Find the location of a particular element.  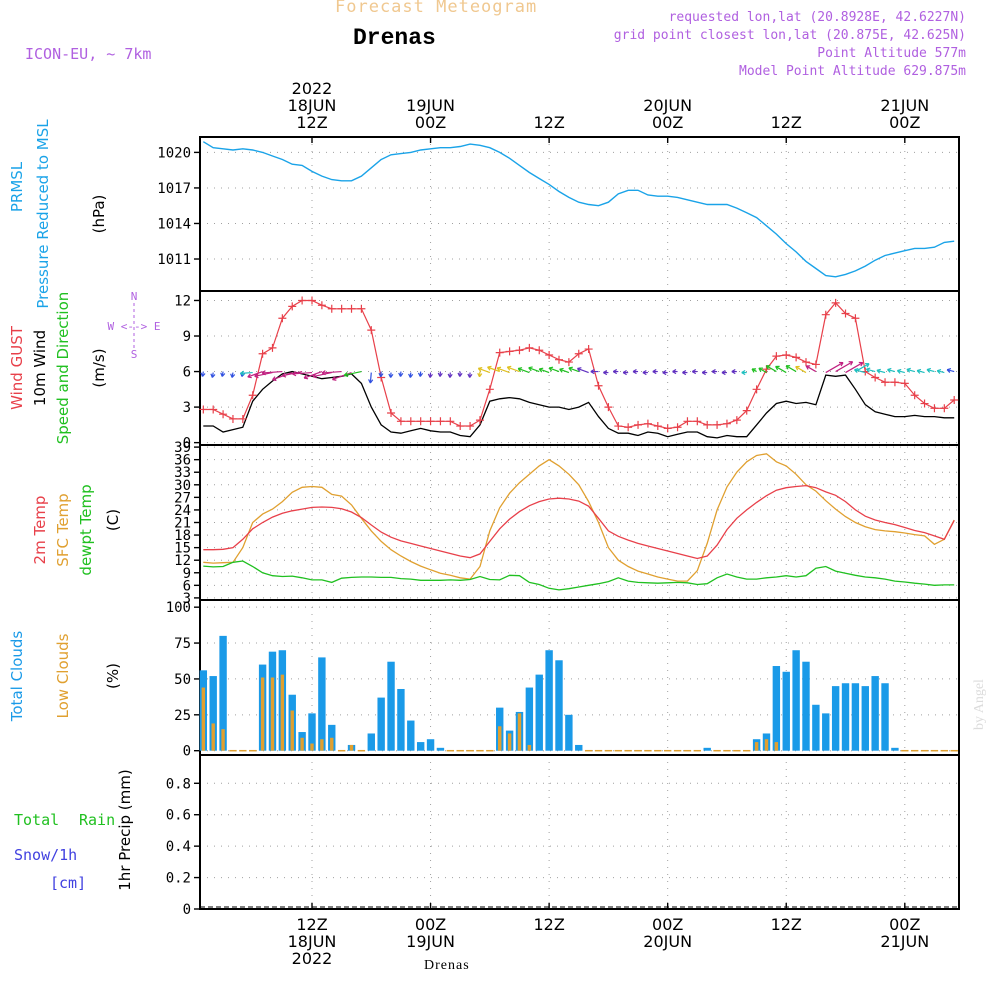

location-title: Drenas is located at coordinates (394, 38).